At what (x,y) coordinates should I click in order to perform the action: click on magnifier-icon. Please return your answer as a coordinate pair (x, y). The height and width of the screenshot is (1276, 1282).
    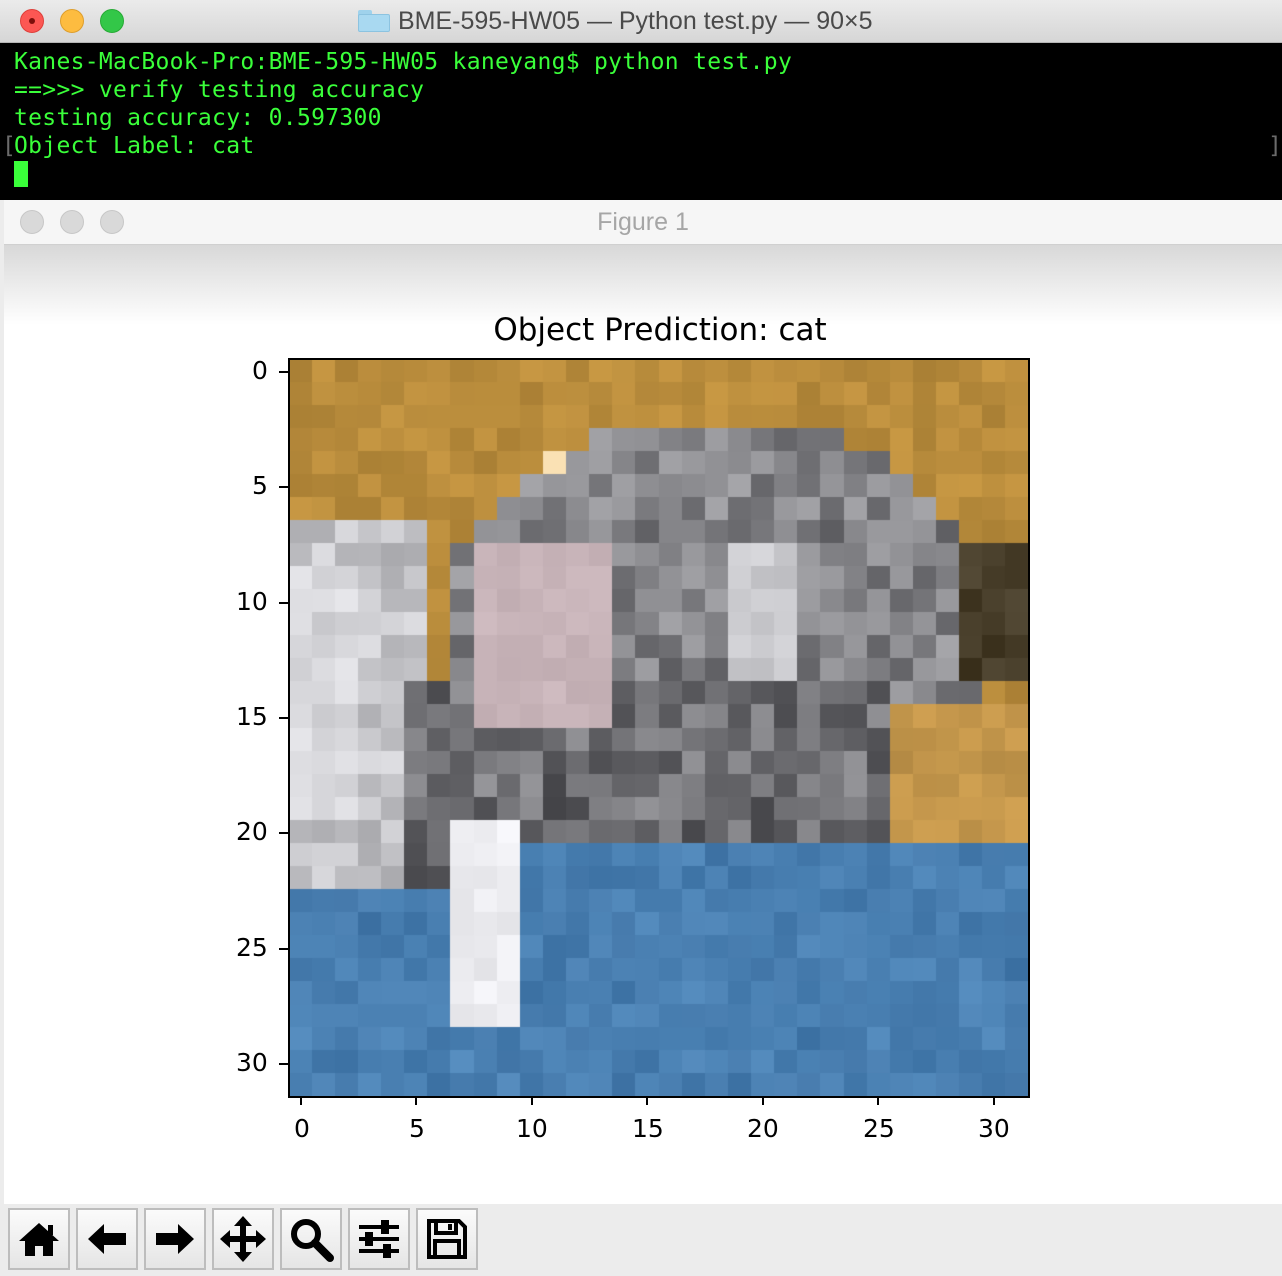
    Looking at the image, I should click on (312, 1240).